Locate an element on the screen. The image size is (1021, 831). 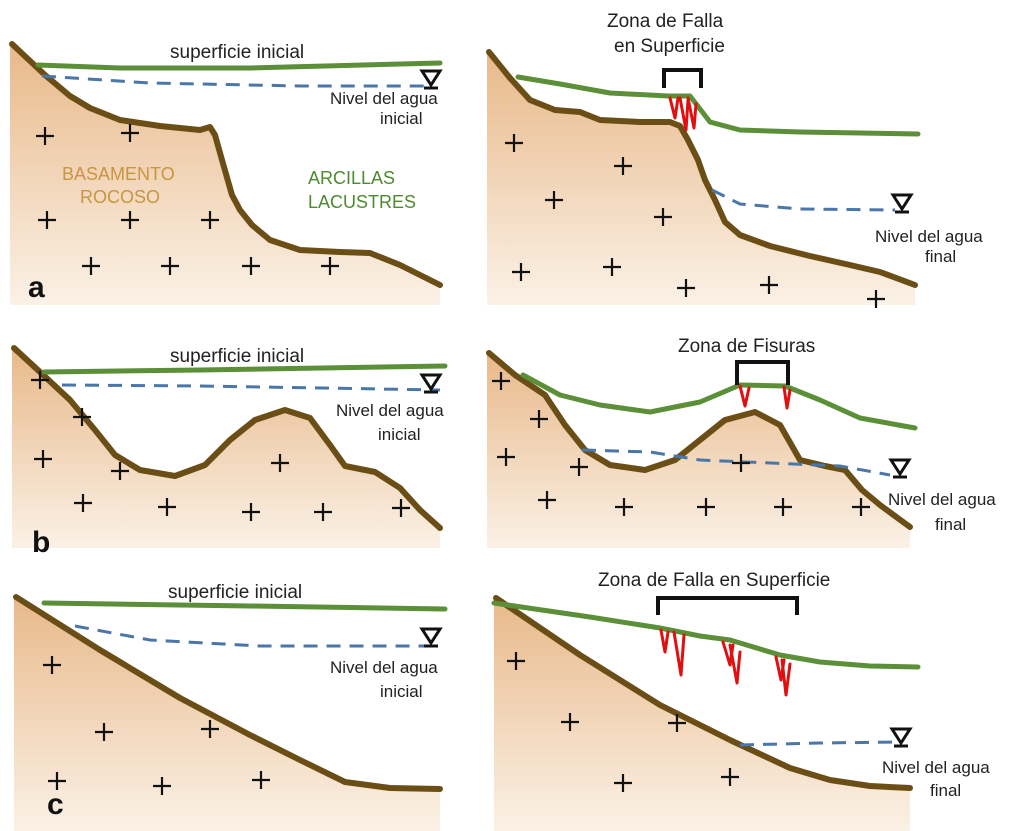
tension-cracks is located at coordinates (765, 397).